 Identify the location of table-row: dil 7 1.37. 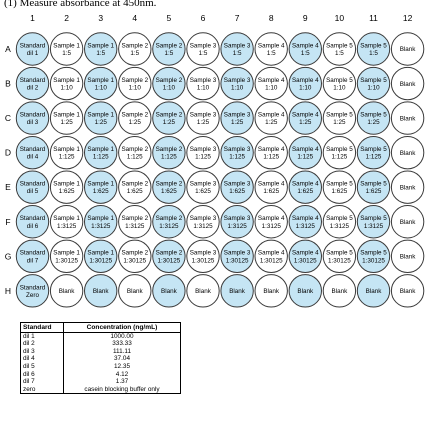
(100, 382).